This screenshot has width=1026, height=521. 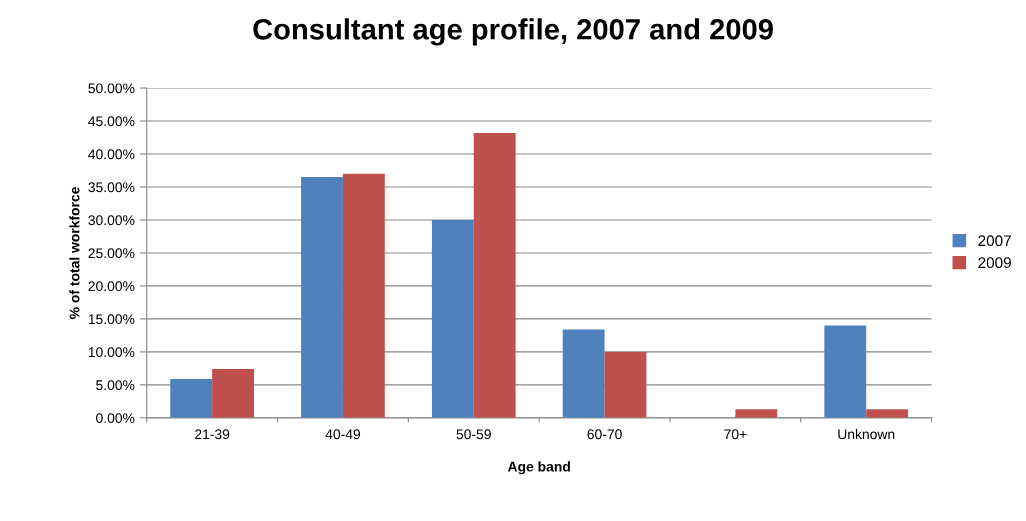 I want to click on y-tick-label: 30.00%, so click(x=111, y=220).